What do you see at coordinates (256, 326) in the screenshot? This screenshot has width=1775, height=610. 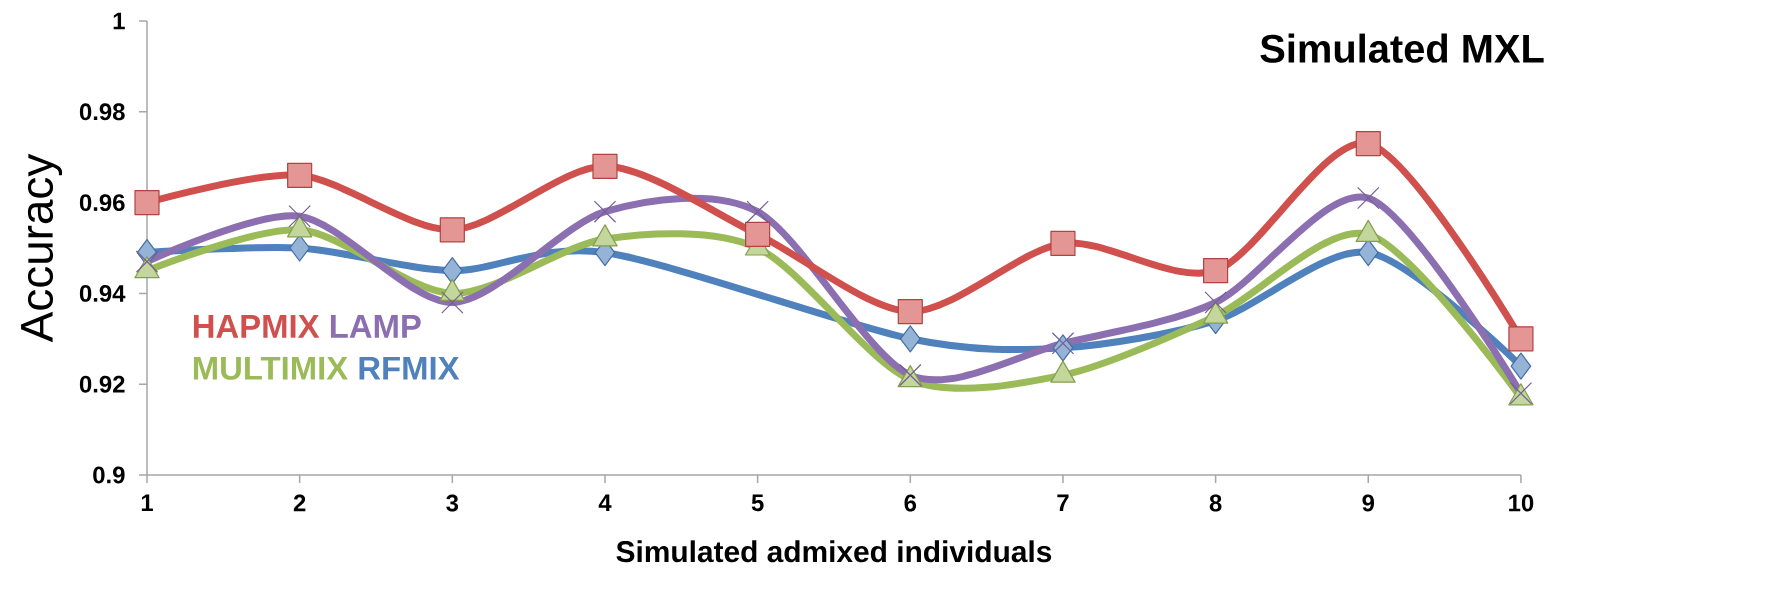 I see `text: HAPMIX` at bounding box center [256, 326].